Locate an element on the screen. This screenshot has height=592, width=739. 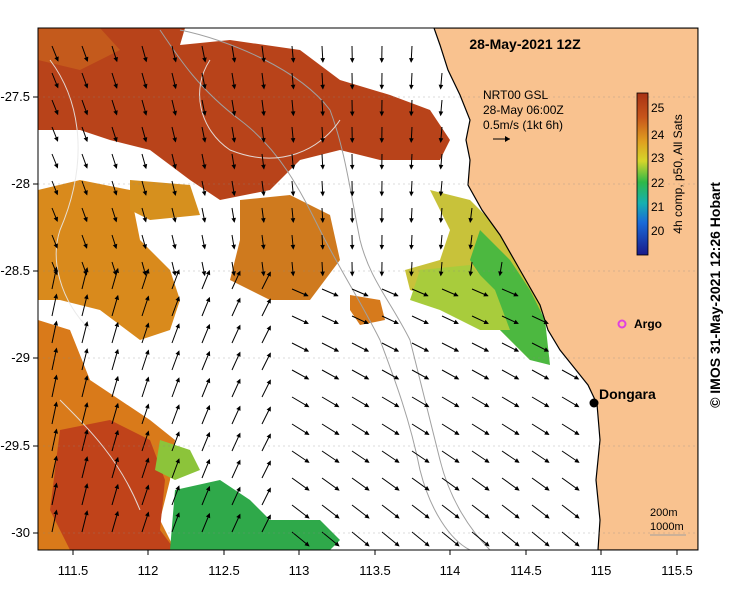
argo-marker is located at coordinates (622, 324).